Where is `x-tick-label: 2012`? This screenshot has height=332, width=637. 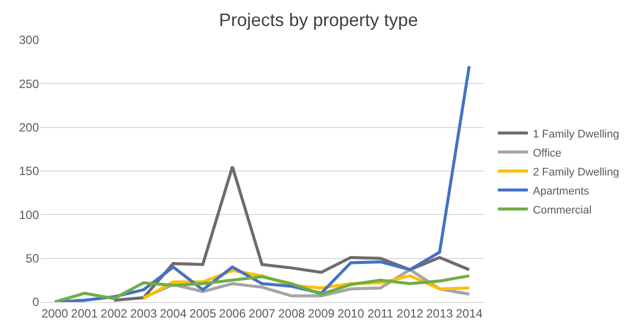 x-tick-label: 2012 is located at coordinates (410, 313).